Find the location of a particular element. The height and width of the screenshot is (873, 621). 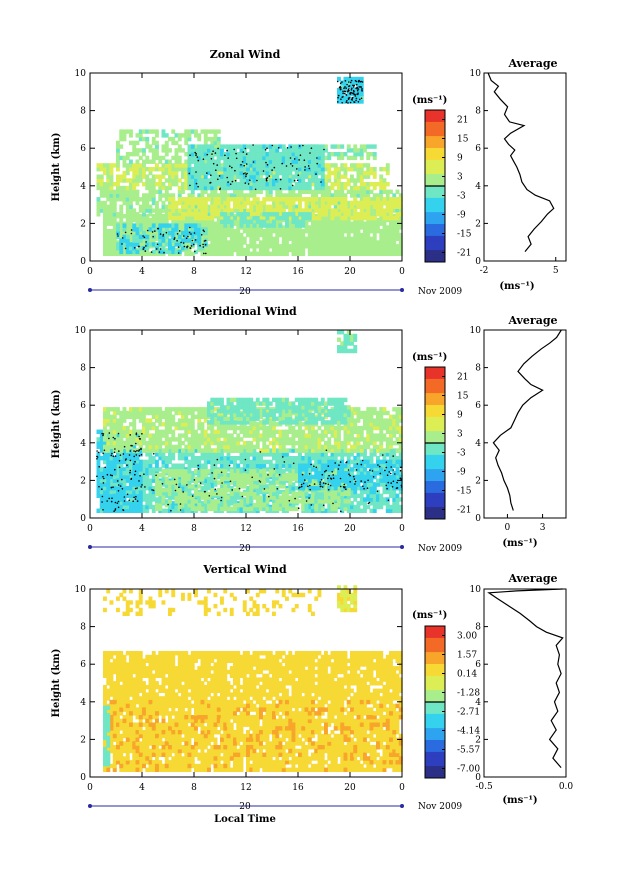

colorbar-segment is located at coordinates (435, 161).